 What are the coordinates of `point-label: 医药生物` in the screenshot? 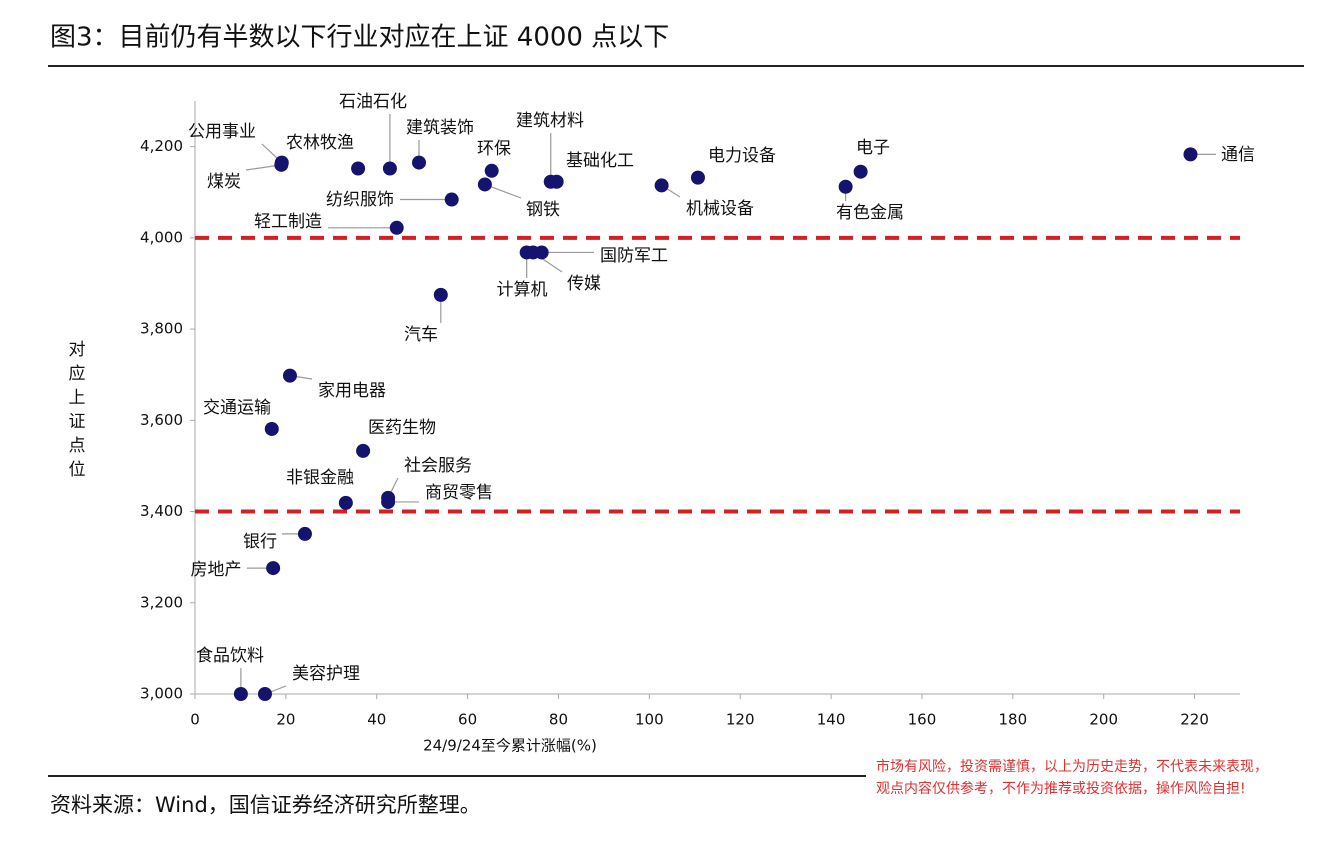 It's located at (402, 428).